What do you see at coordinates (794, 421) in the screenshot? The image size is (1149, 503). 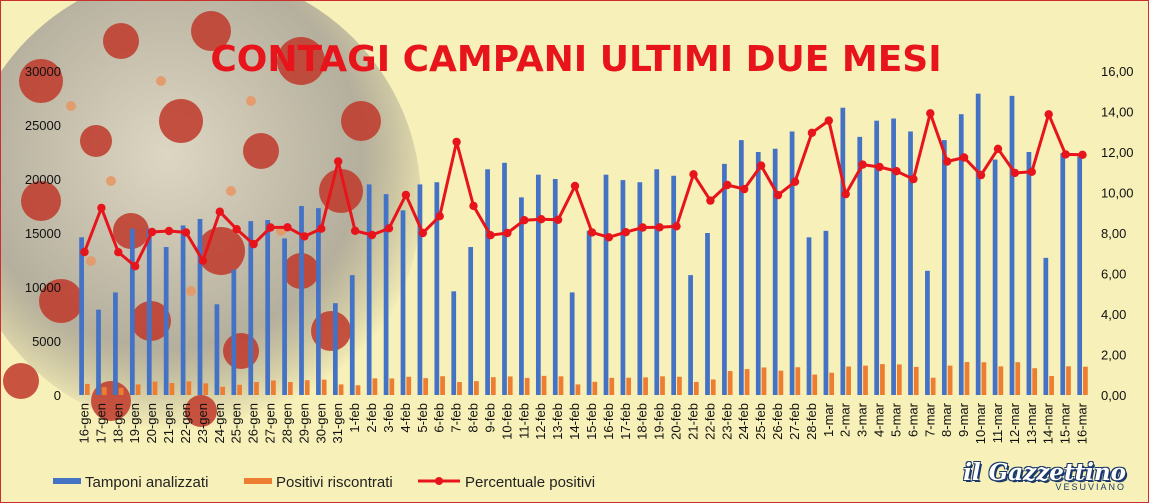 I see `x-tick-label: 27-feb` at bounding box center [794, 421].